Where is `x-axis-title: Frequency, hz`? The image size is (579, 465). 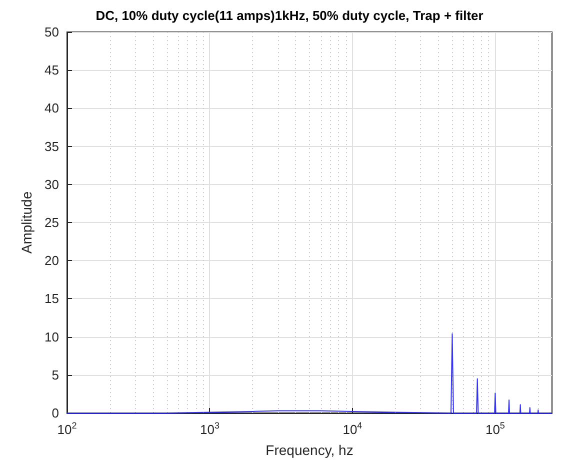
x-axis-title: Frequency, hz is located at coordinates (310, 450).